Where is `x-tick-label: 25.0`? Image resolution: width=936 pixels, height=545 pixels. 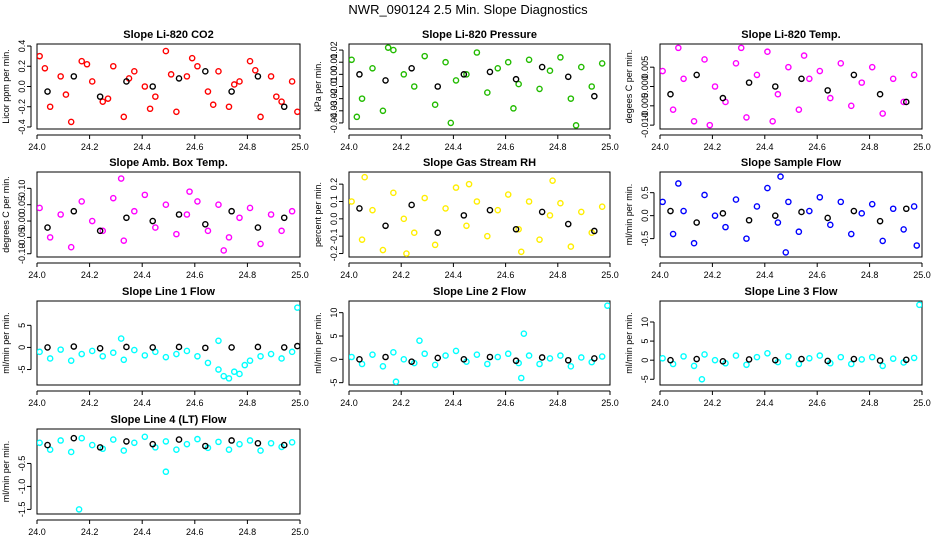
x-tick-label: 25.0 is located at coordinates (300, 275).